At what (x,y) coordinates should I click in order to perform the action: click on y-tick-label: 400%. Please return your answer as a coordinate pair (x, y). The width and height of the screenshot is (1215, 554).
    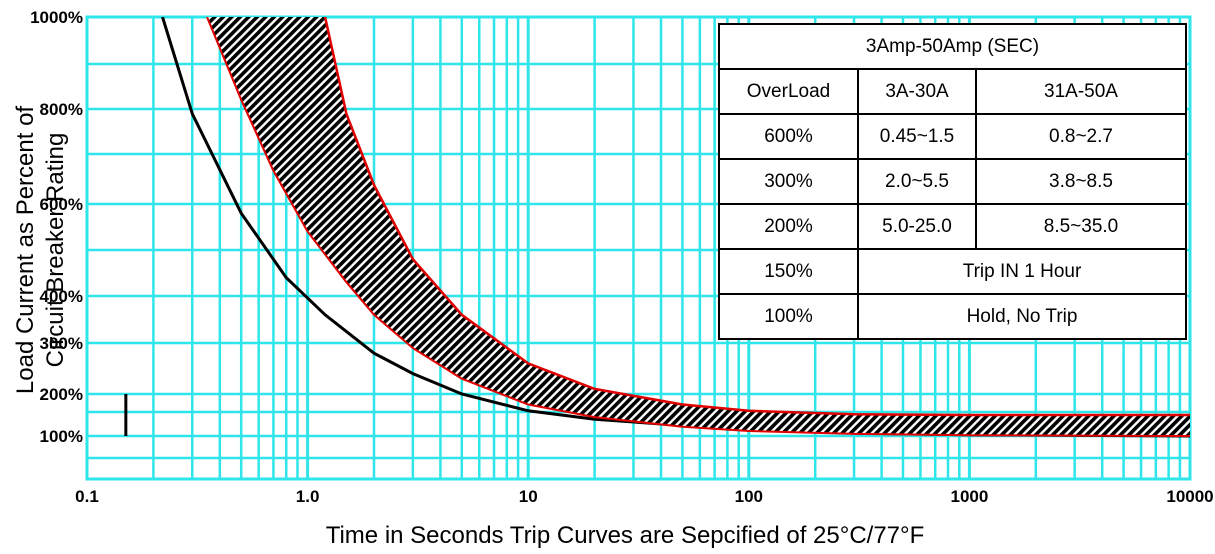
    Looking at the image, I should click on (61, 296).